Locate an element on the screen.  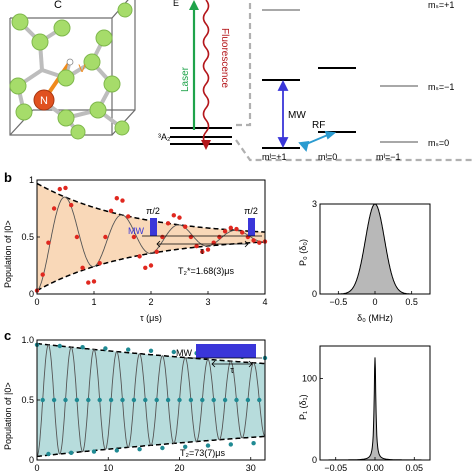
b-fit-curve is located at coordinates (150, 243).